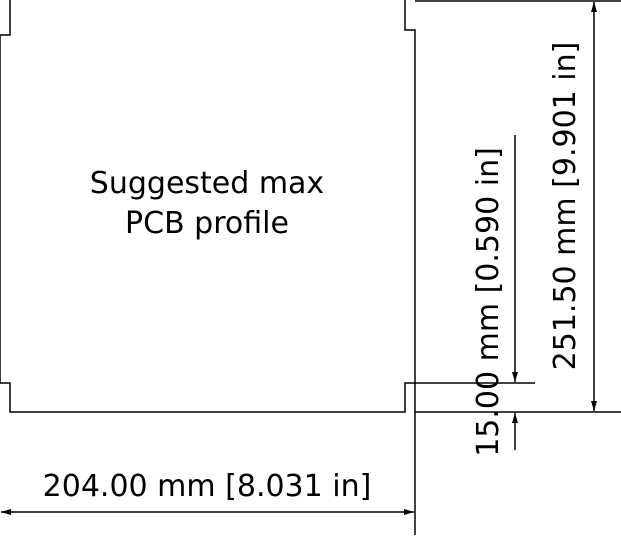 The height and width of the screenshot is (540, 621). I want to click on profile-label: PCB profile, so click(207, 223).